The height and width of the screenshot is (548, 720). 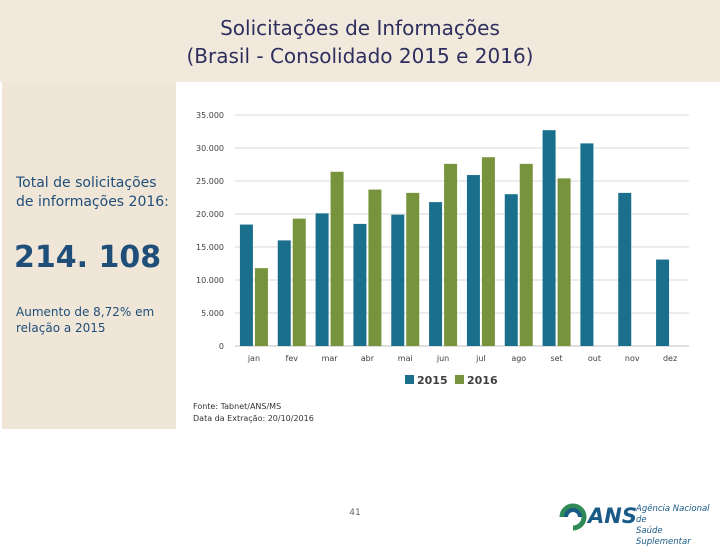 I want to click on legend-label-2016: 2016, so click(x=482, y=380).